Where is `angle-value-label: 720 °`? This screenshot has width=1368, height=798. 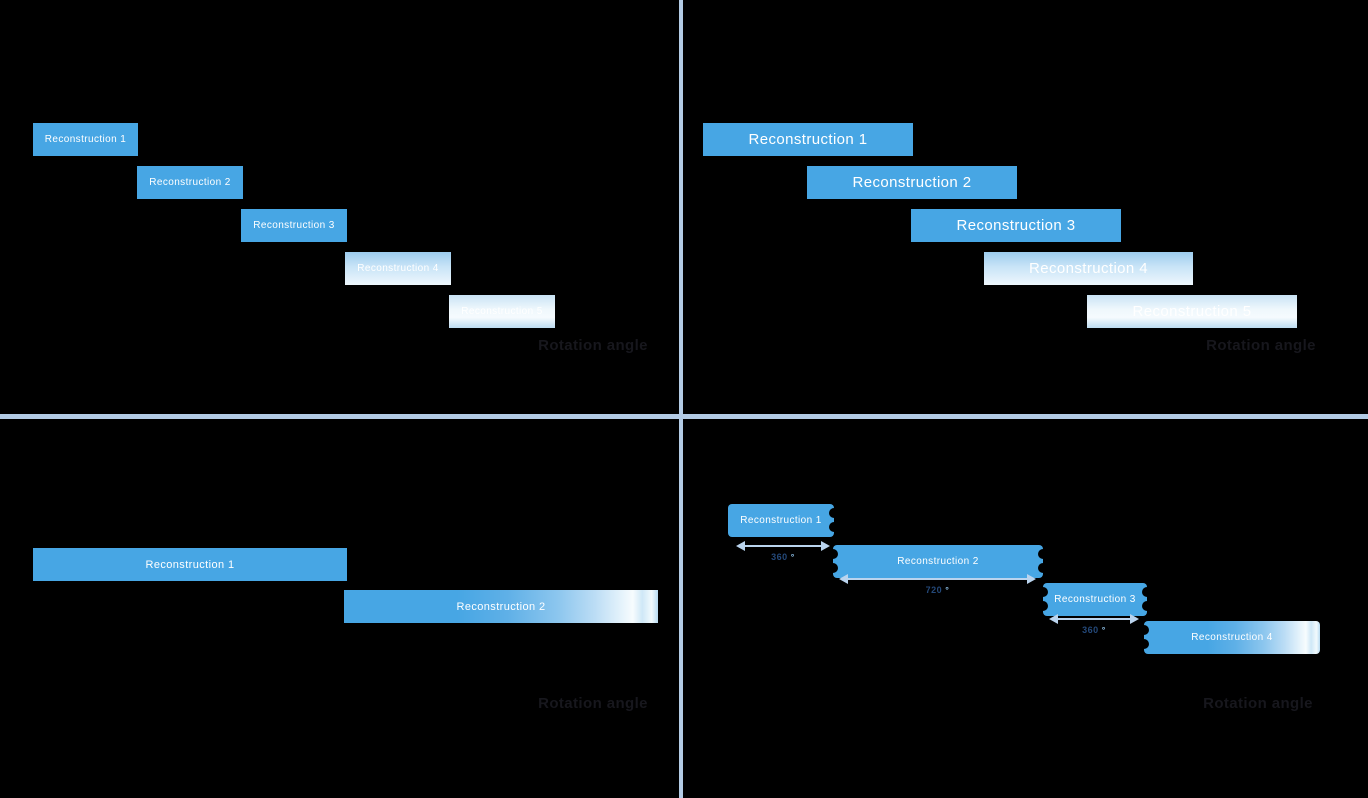 angle-value-label: 720 ° is located at coordinates (938, 590).